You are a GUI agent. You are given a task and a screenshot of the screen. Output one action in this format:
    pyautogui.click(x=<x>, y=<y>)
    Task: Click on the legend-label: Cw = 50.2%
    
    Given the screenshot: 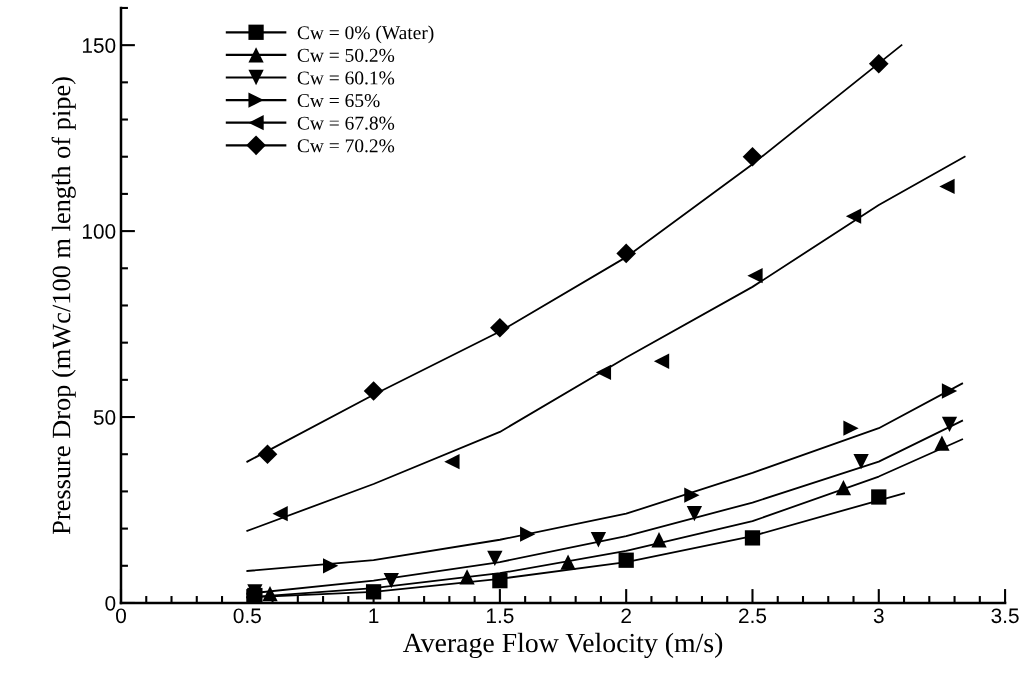 What is the action you would take?
    pyautogui.click(x=346, y=55)
    